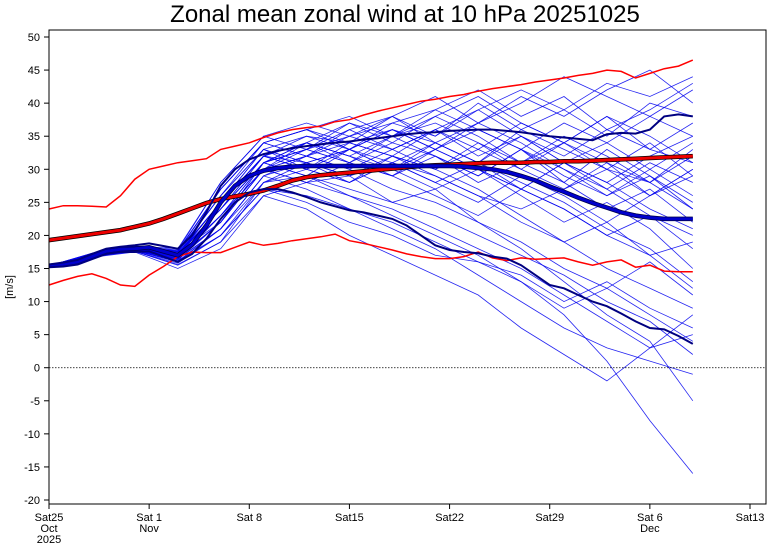 Image resolution: width=770 pixels, height=548 pixels. I want to click on x-tick-label: Sat29, so click(549, 518).